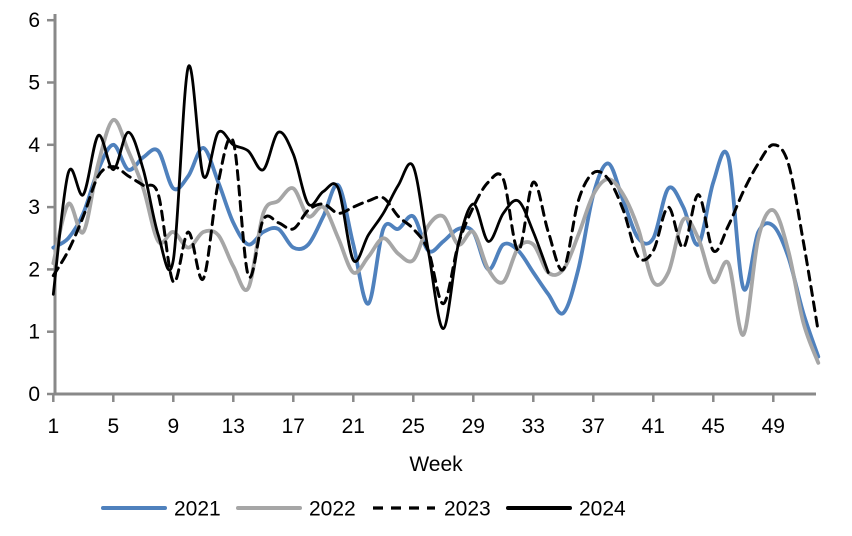 This screenshot has width=852, height=536. I want to click on x-tick-label: 17, so click(293, 426).